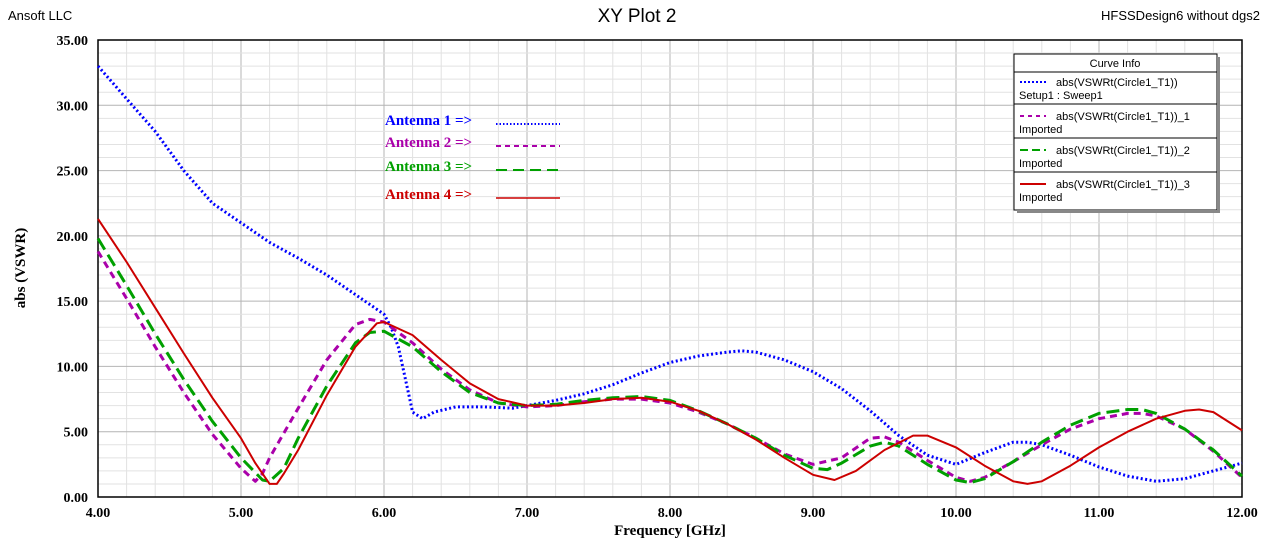 This screenshot has height=541, width=1274. What do you see at coordinates (384, 513) in the screenshot?
I see `x-tick-label: 6.00` at bounding box center [384, 513].